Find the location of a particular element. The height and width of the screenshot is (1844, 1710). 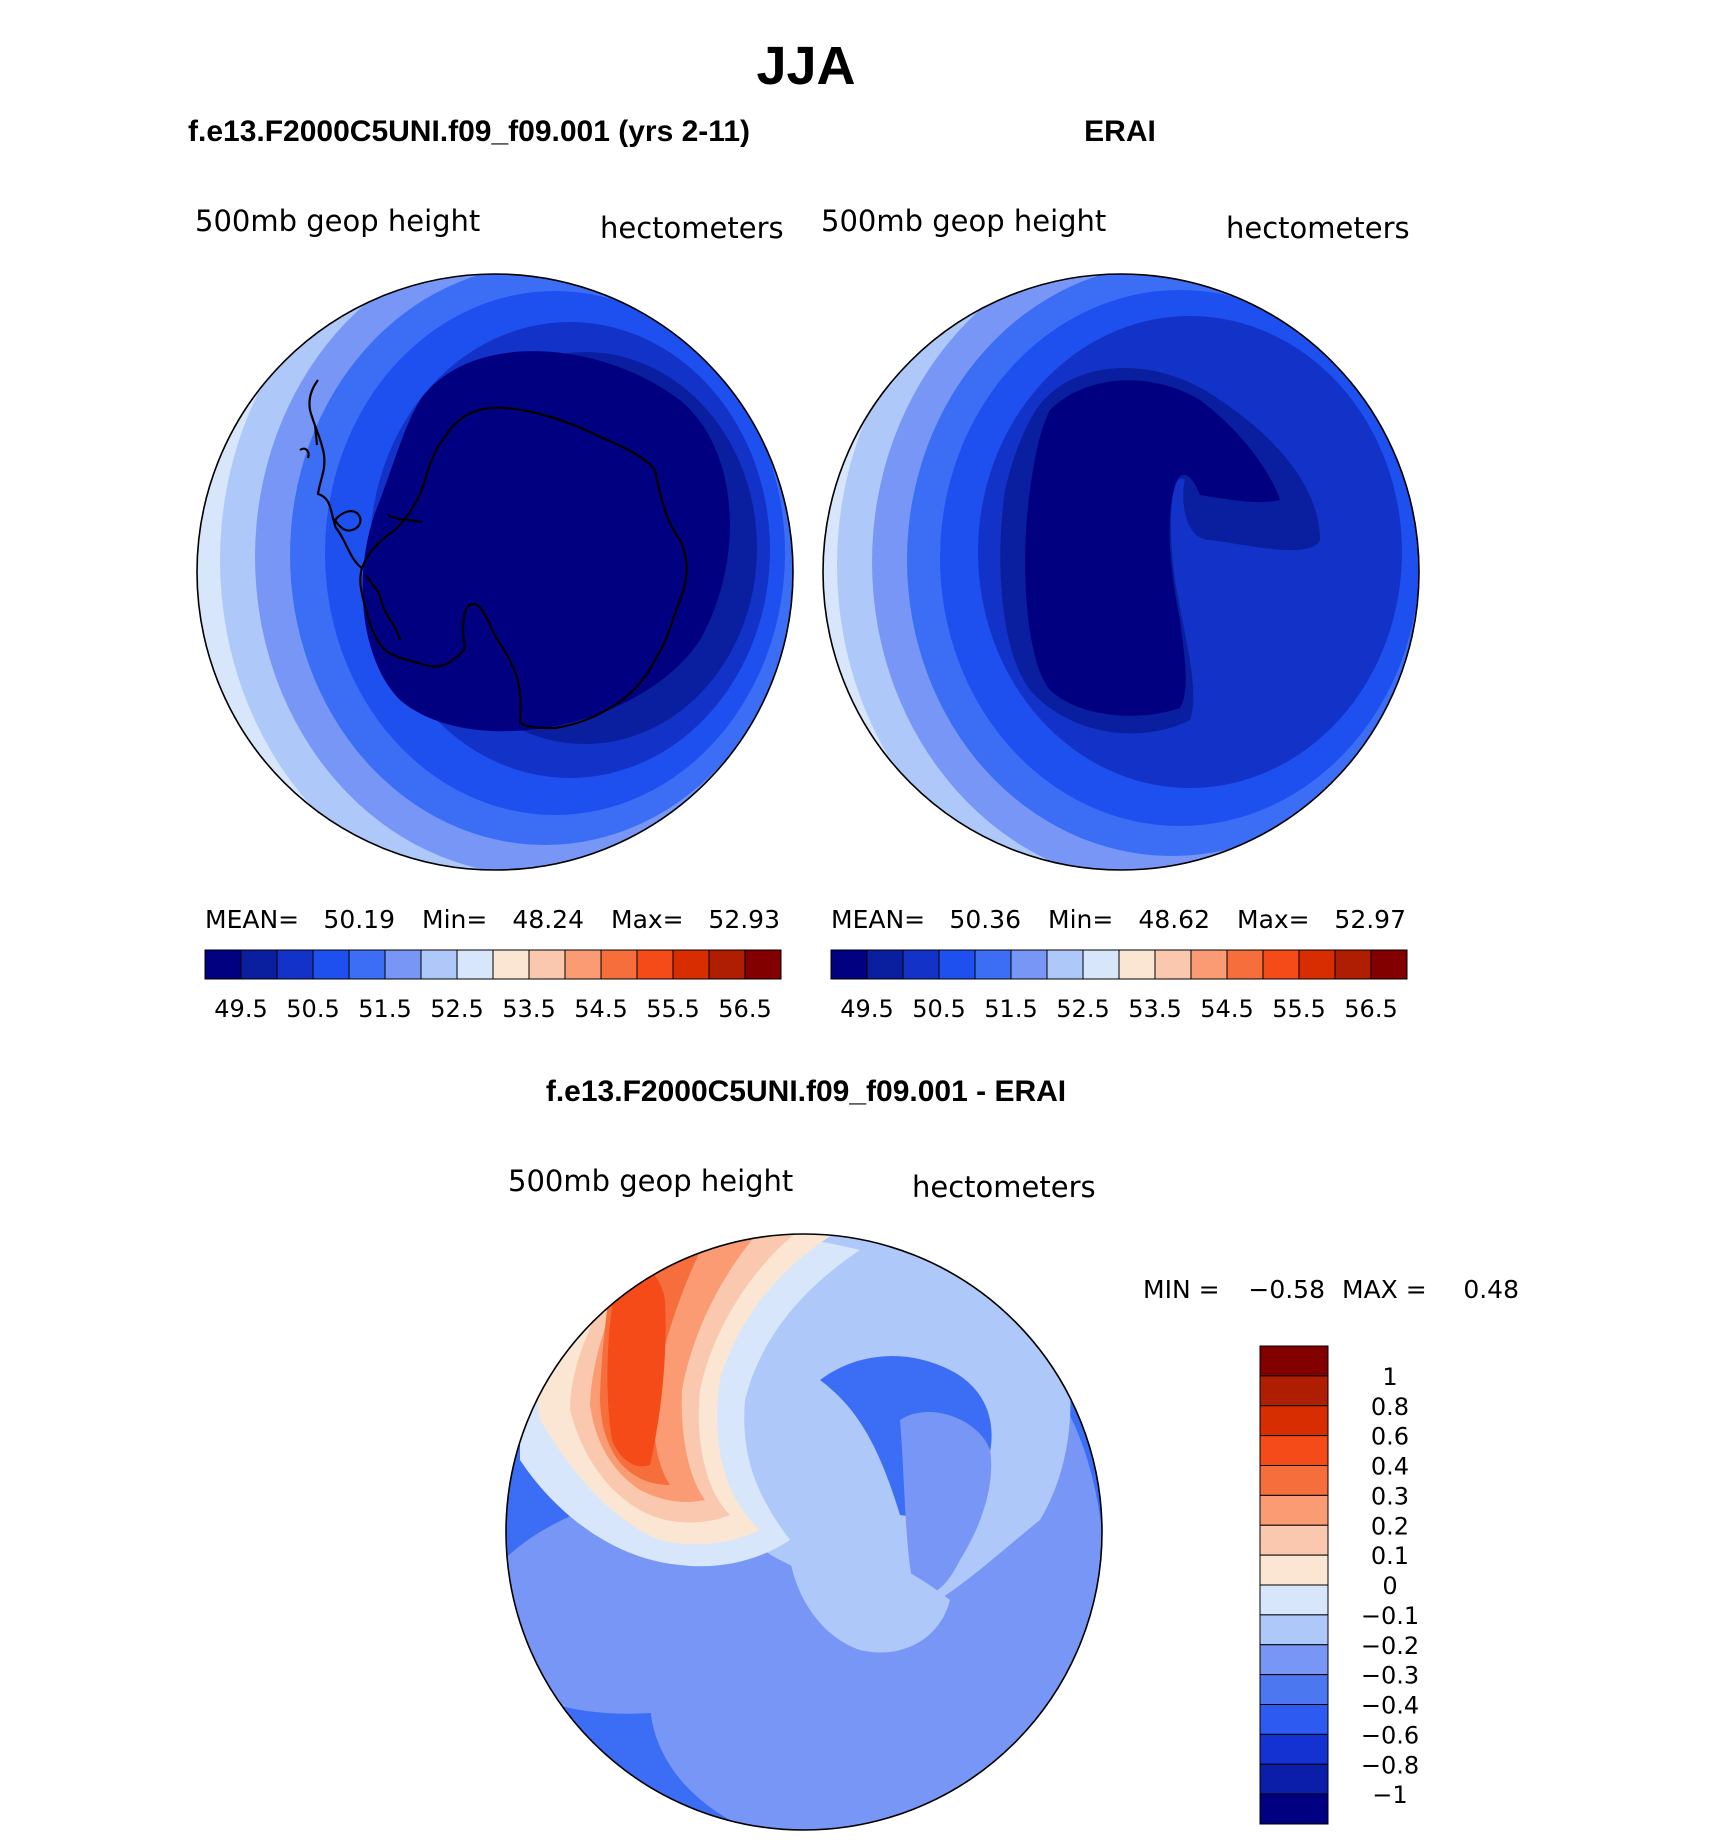

panel-model-colorbar-tick-label: 56.5 is located at coordinates (744, 1009).